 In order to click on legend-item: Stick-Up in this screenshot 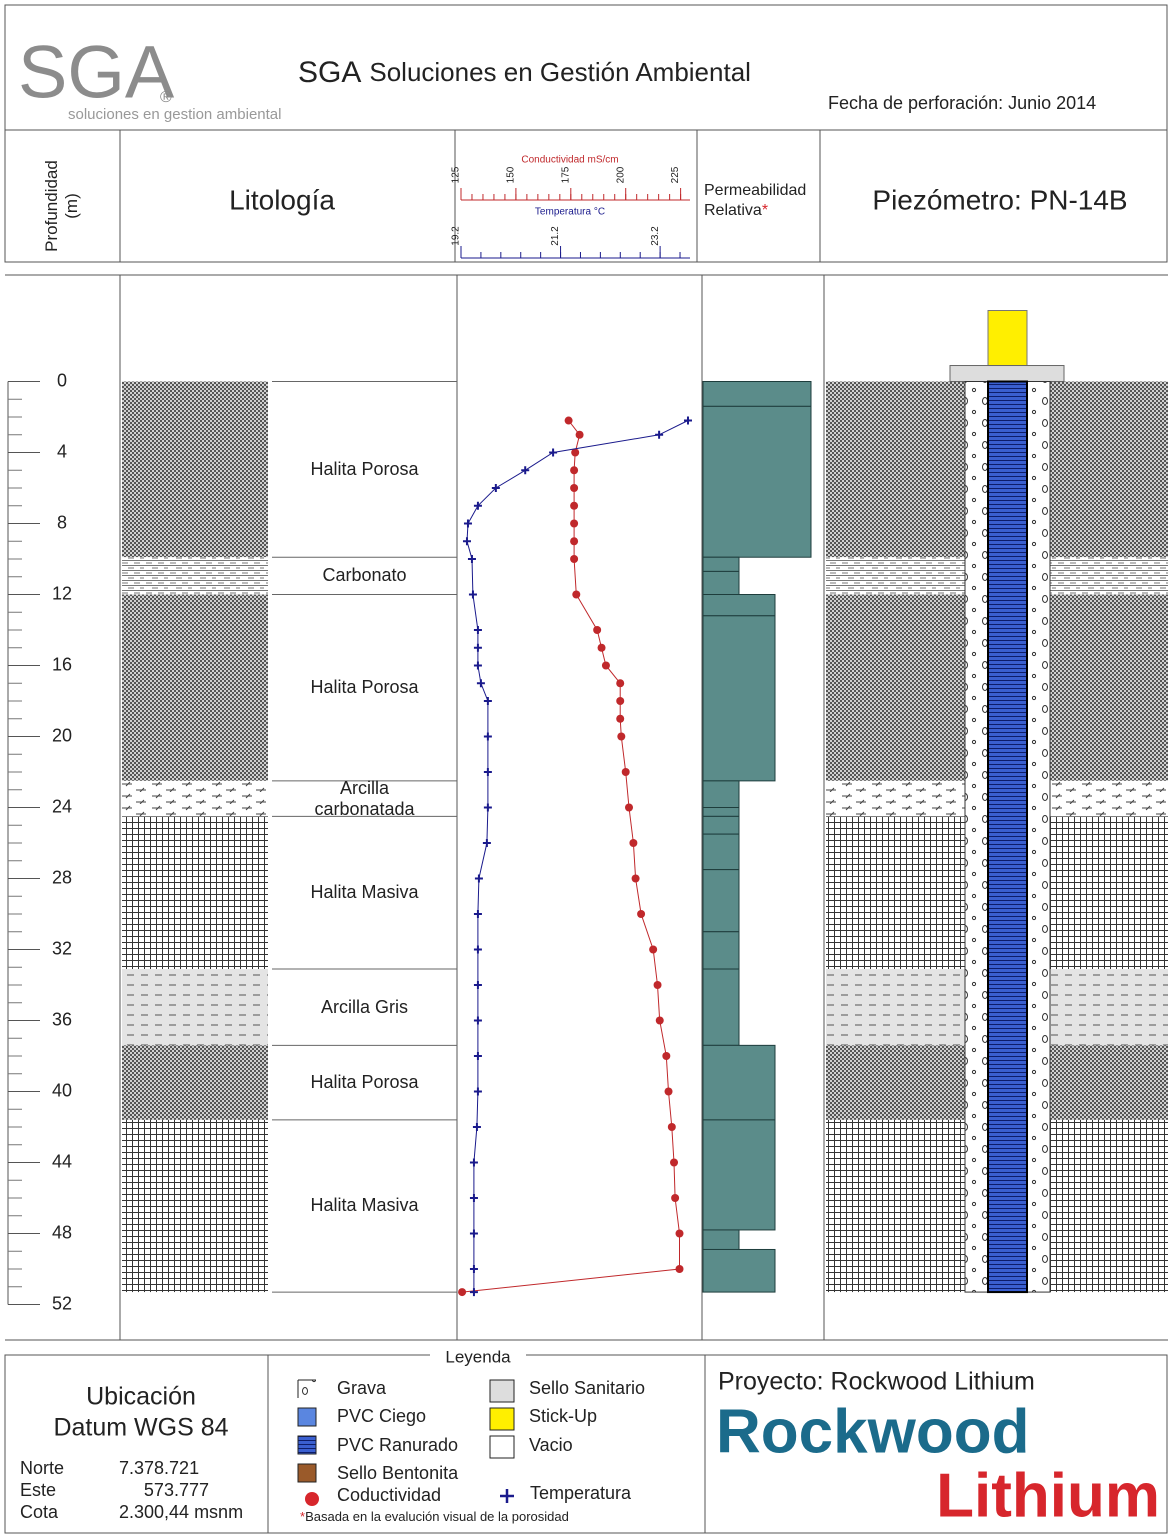, I will do `click(563, 1416)`.